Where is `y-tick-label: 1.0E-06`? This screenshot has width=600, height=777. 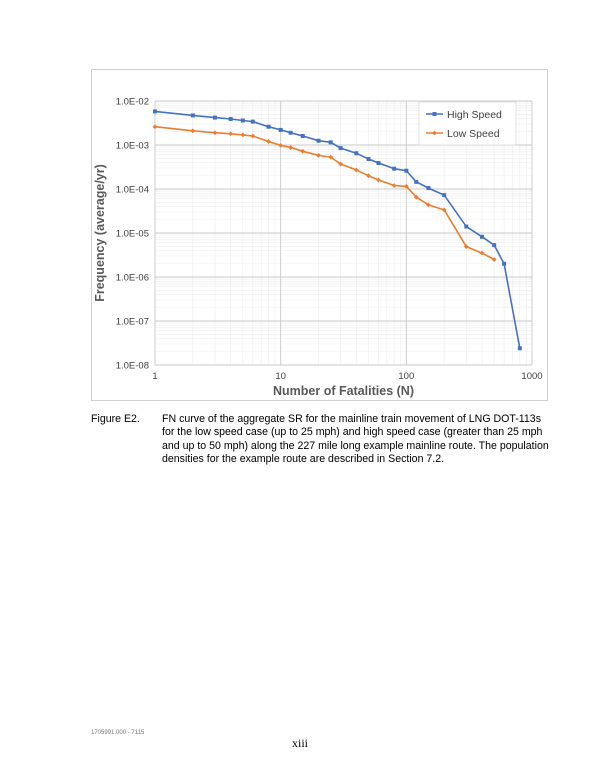
y-tick-label: 1.0E-06 is located at coordinates (132, 278).